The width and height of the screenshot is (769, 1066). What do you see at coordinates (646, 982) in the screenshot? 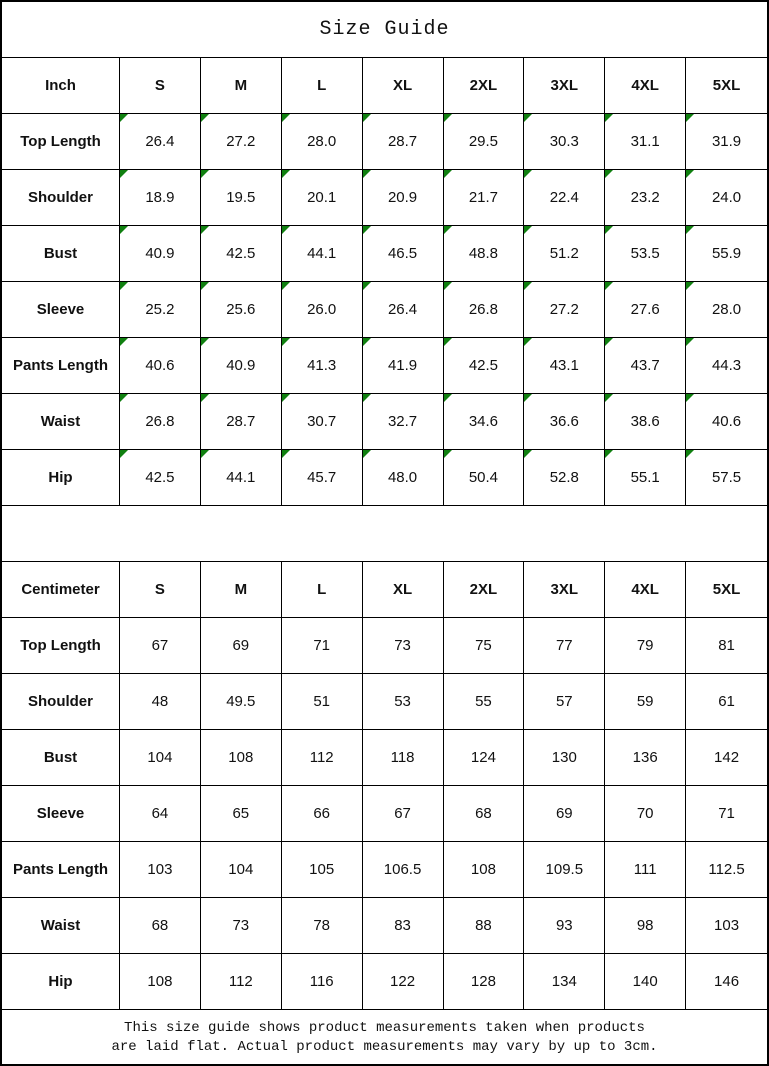
I see `measurement-value-cell: 140` at bounding box center [646, 982].